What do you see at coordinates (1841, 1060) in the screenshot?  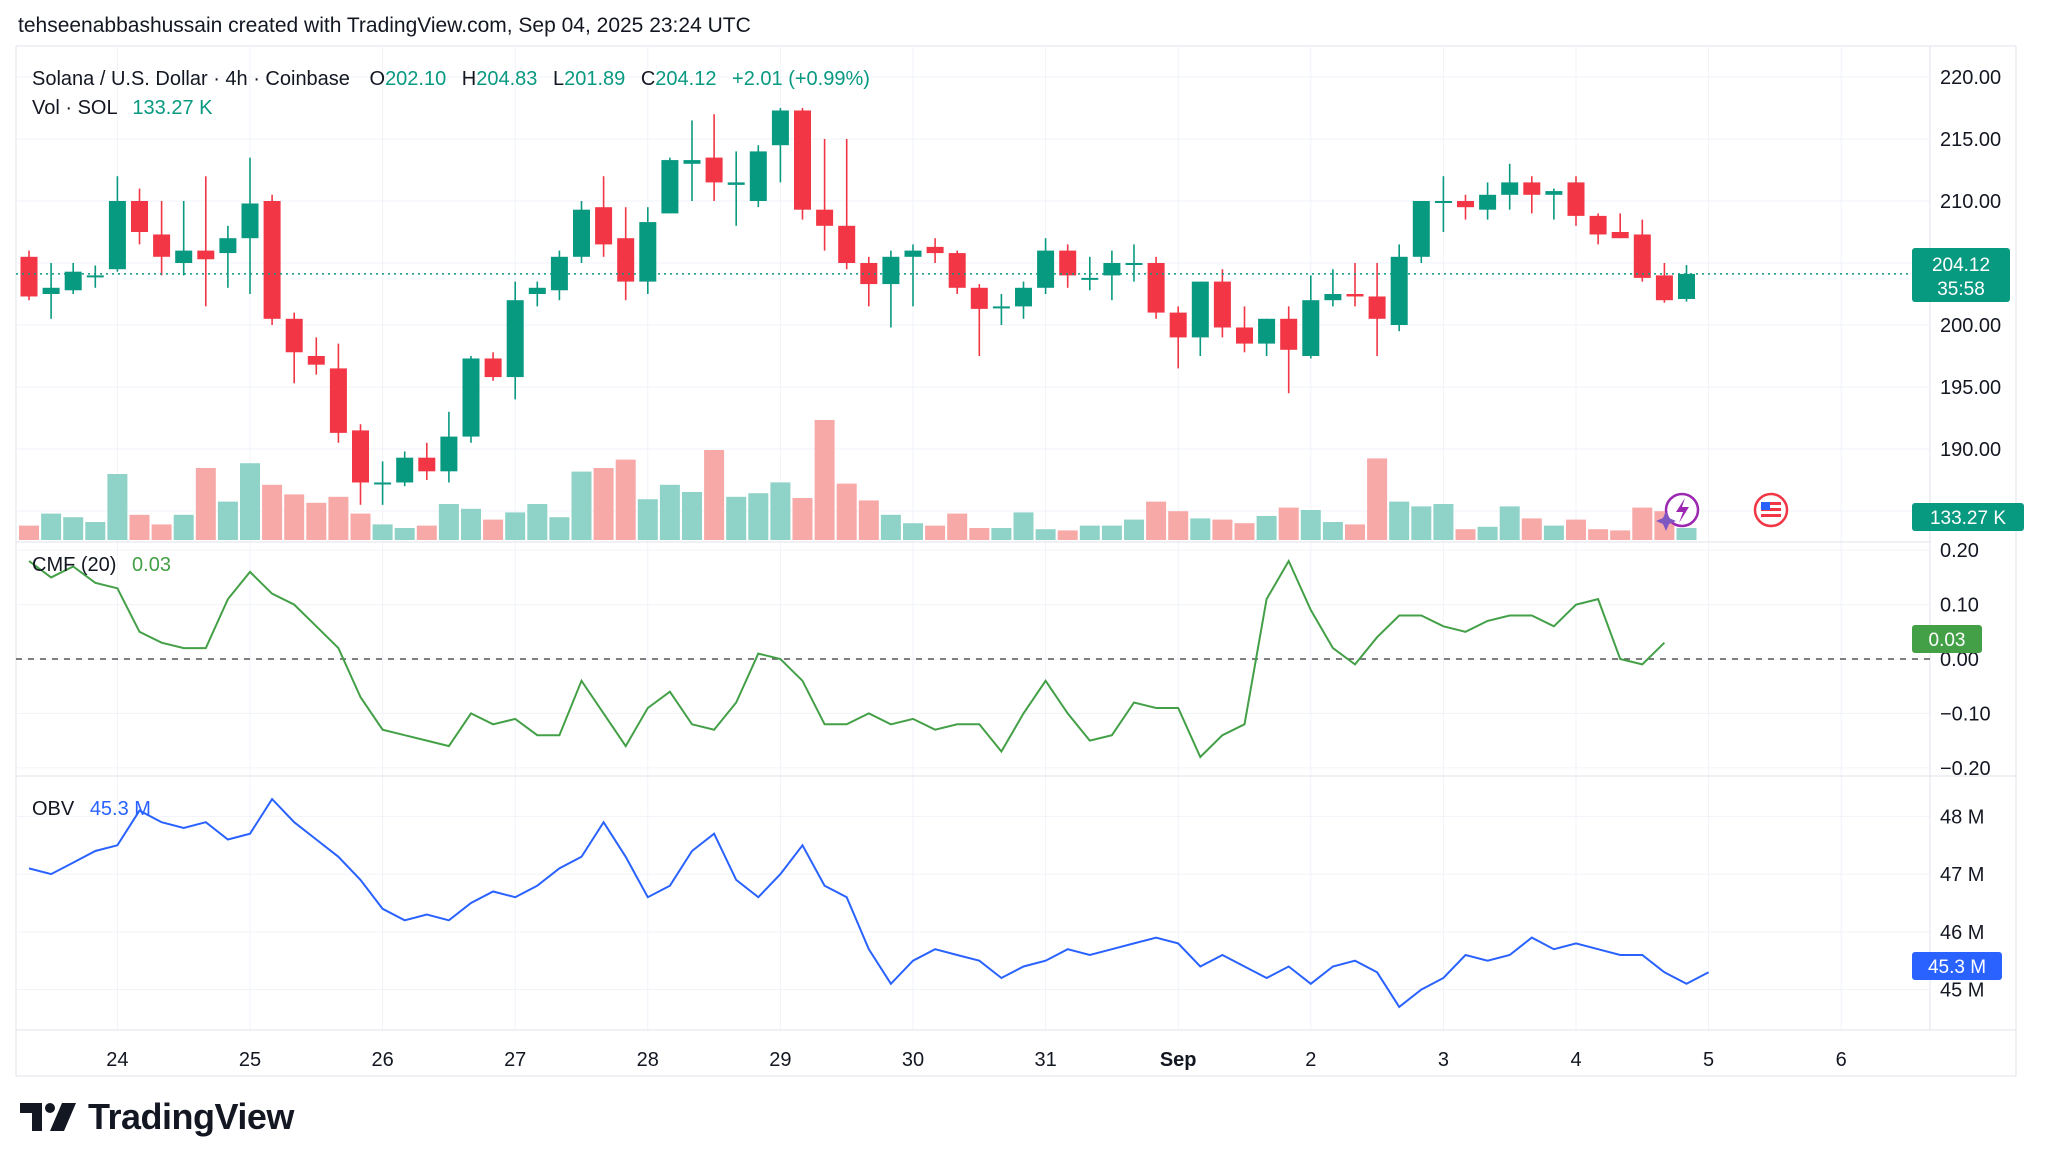 I see `time-tick-label: 6` at bounding box center [1841, 1060].